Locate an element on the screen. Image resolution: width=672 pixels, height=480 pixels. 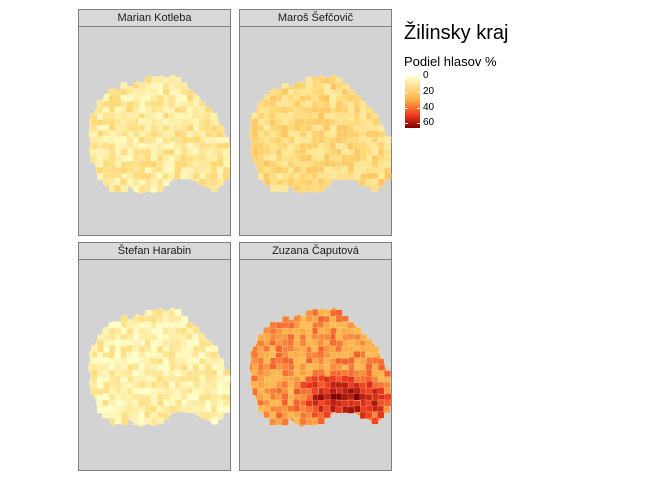
legend-tick-label: 0 is located at coordinates (426, 75).